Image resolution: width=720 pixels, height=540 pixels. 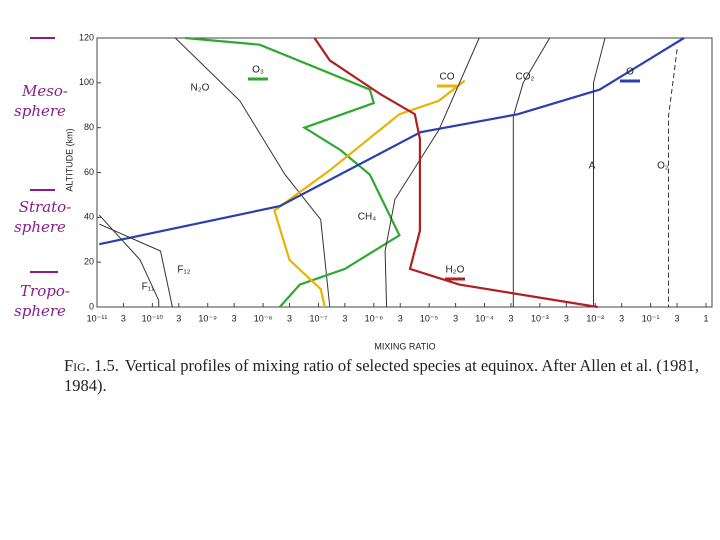 I want to click on y-tick-label: 120, so click(x=86, y=37).